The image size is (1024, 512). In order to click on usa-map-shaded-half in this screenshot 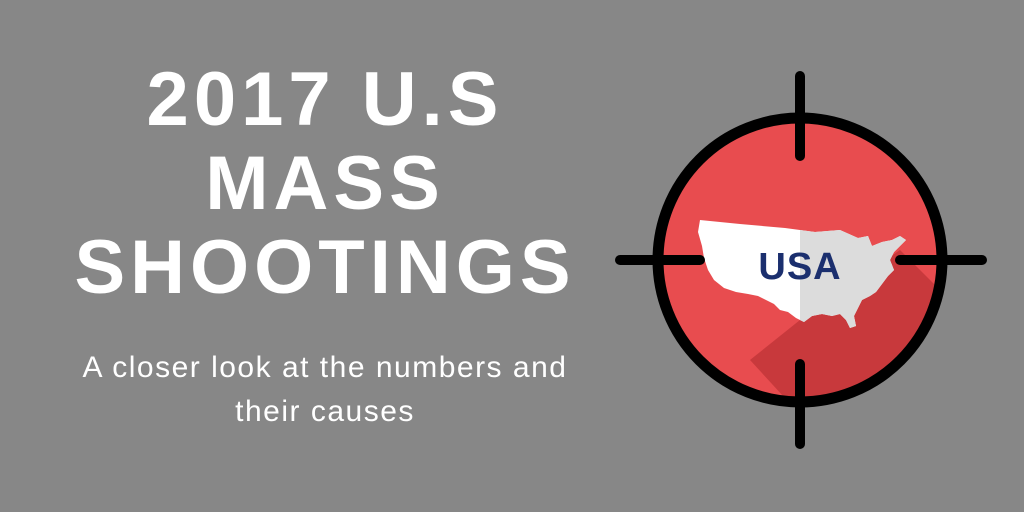, I will do `click(853, 279)`.